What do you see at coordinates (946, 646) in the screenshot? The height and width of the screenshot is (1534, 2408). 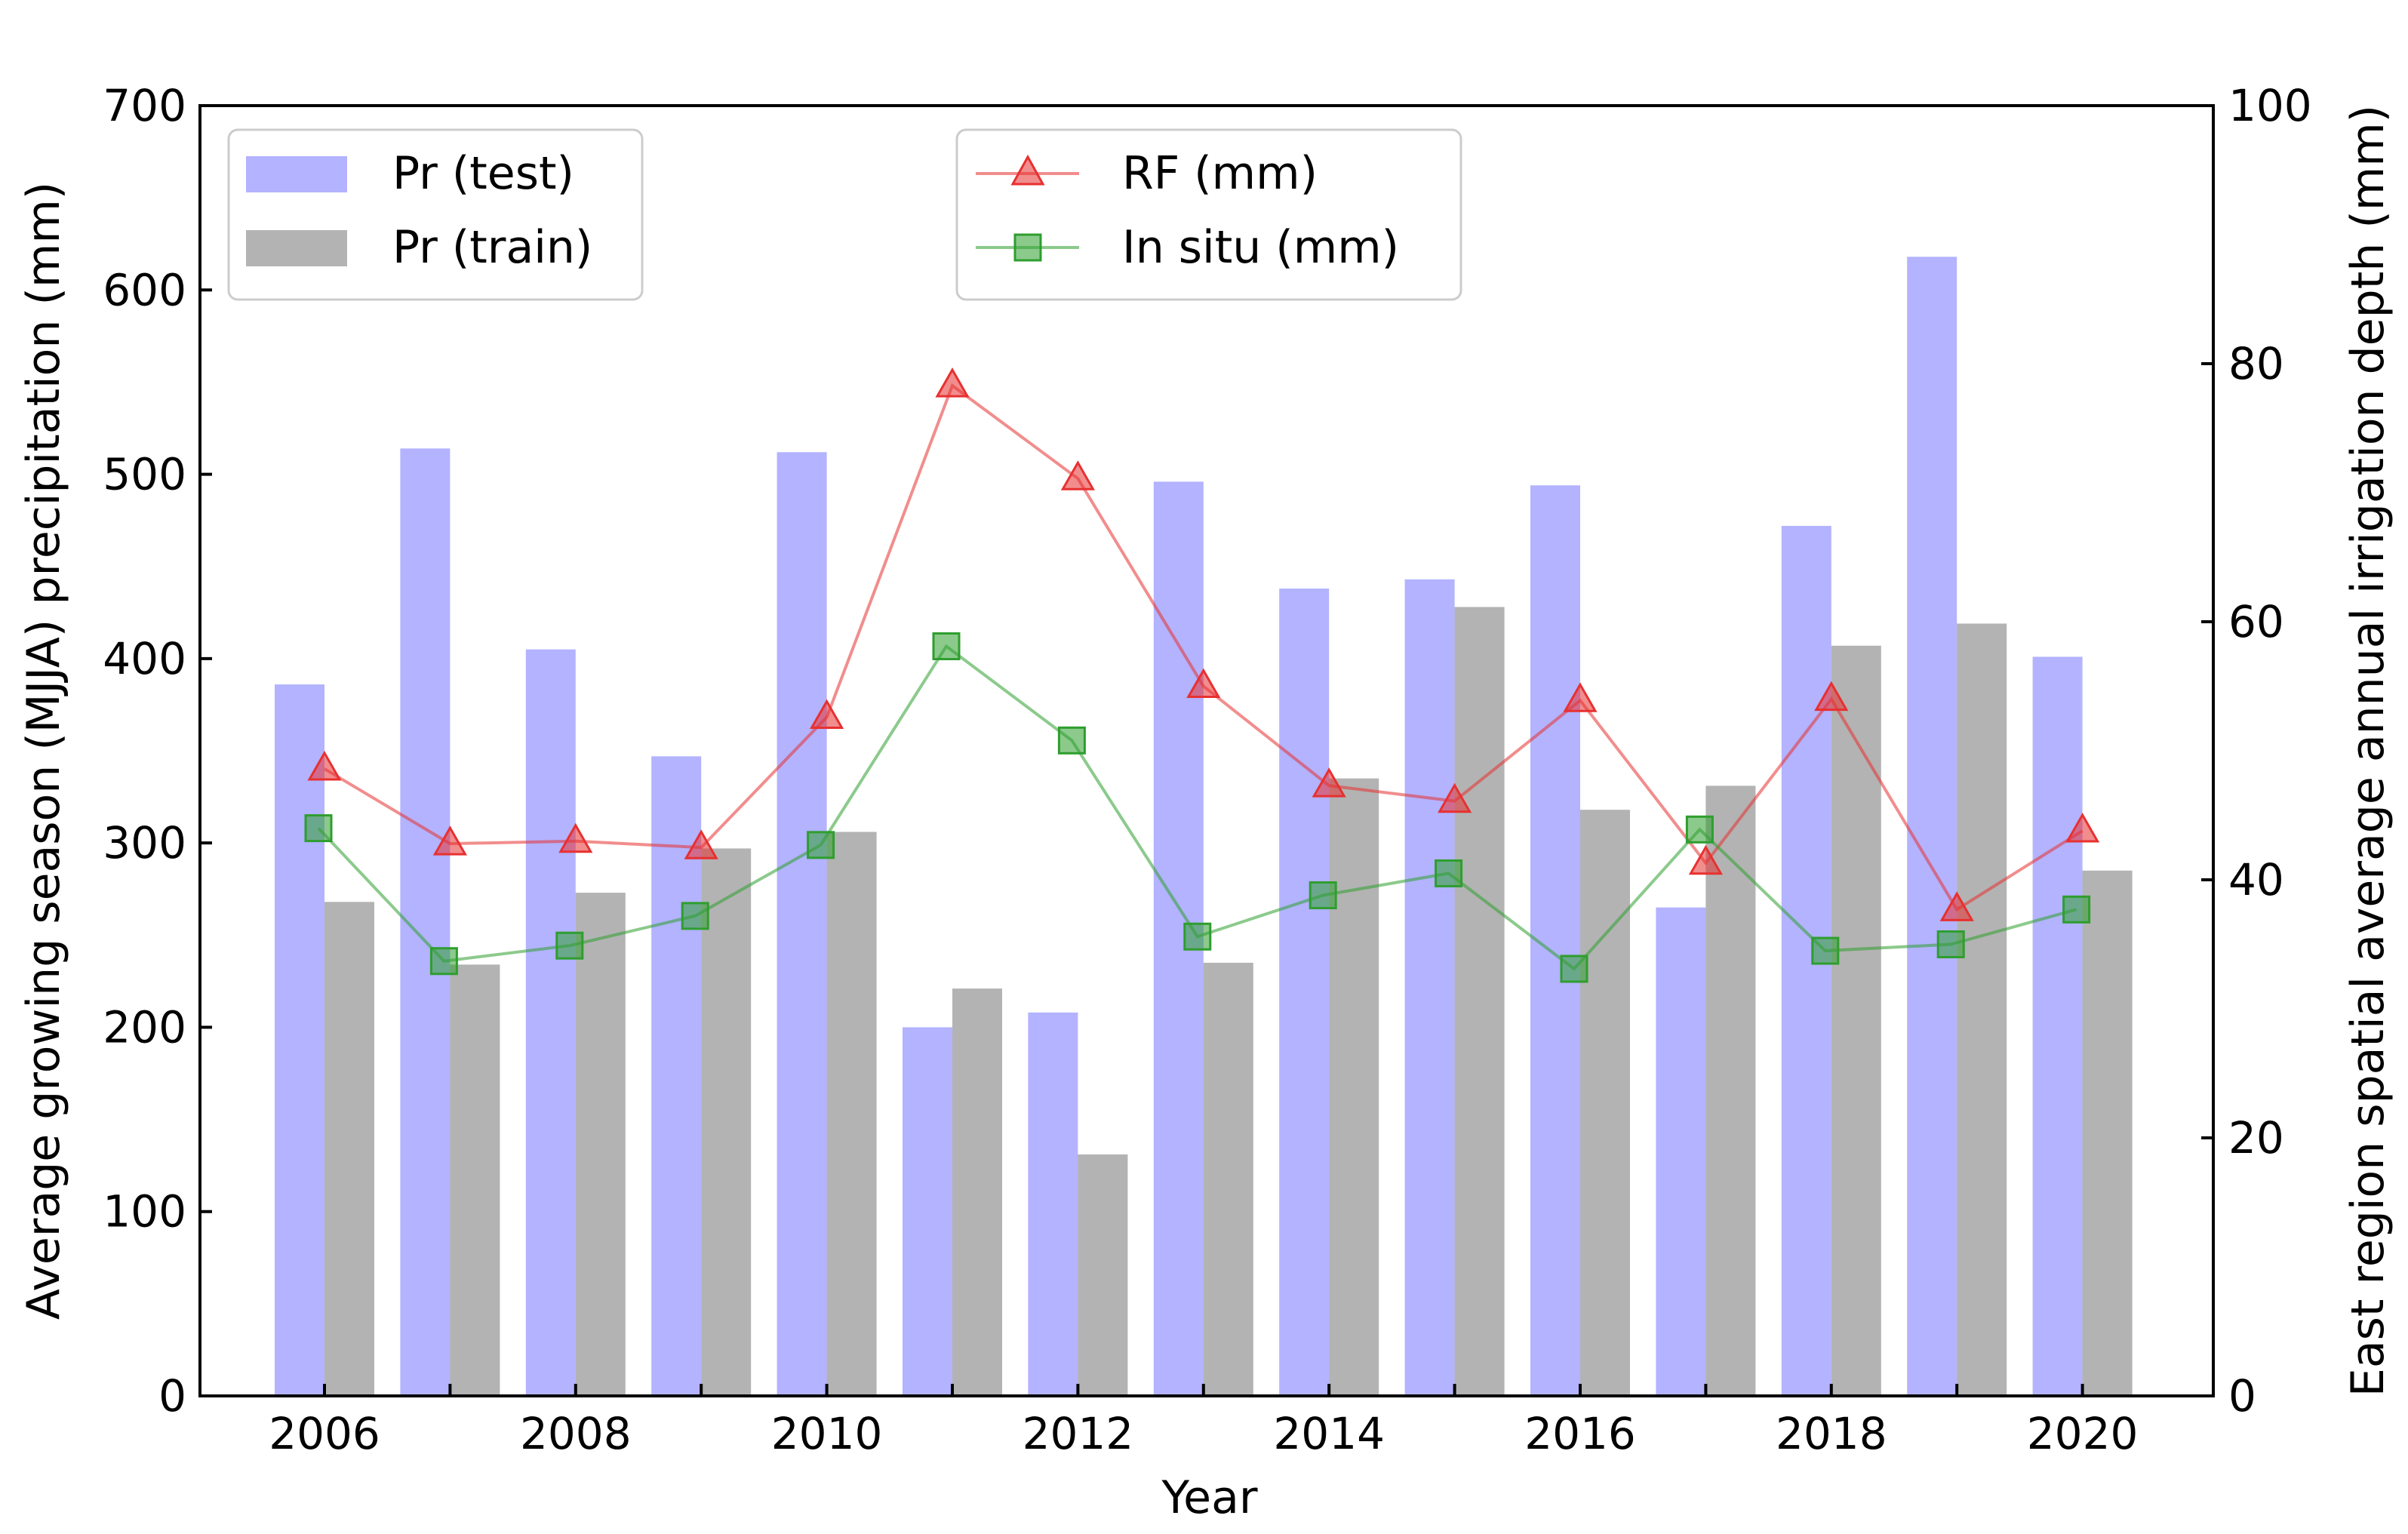 I see `marker-in-situ-mm-2011` at bounding box center [946, 646].